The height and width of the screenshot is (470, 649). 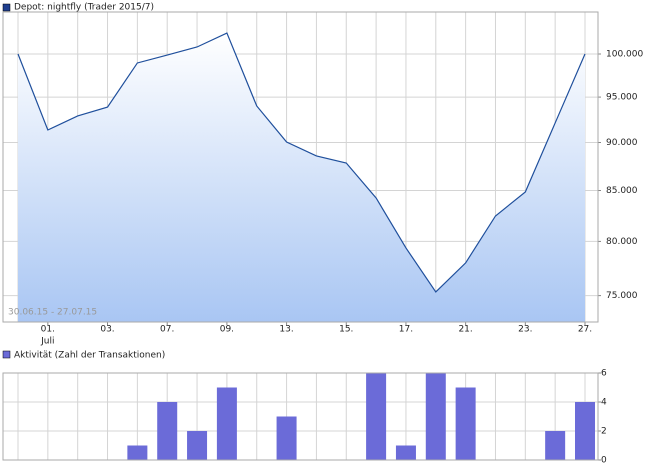 I want to click on y-tick-label: 85.000, so click(x=622, y=191).